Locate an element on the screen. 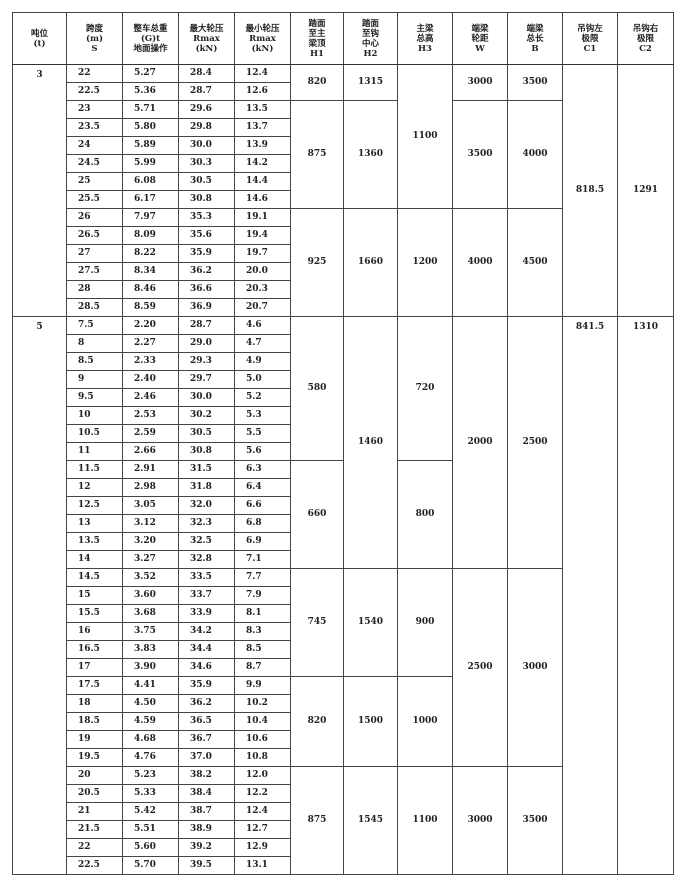 The image size is (685, 887). cell-span: 25.5 is located at coordinates (94, 199).